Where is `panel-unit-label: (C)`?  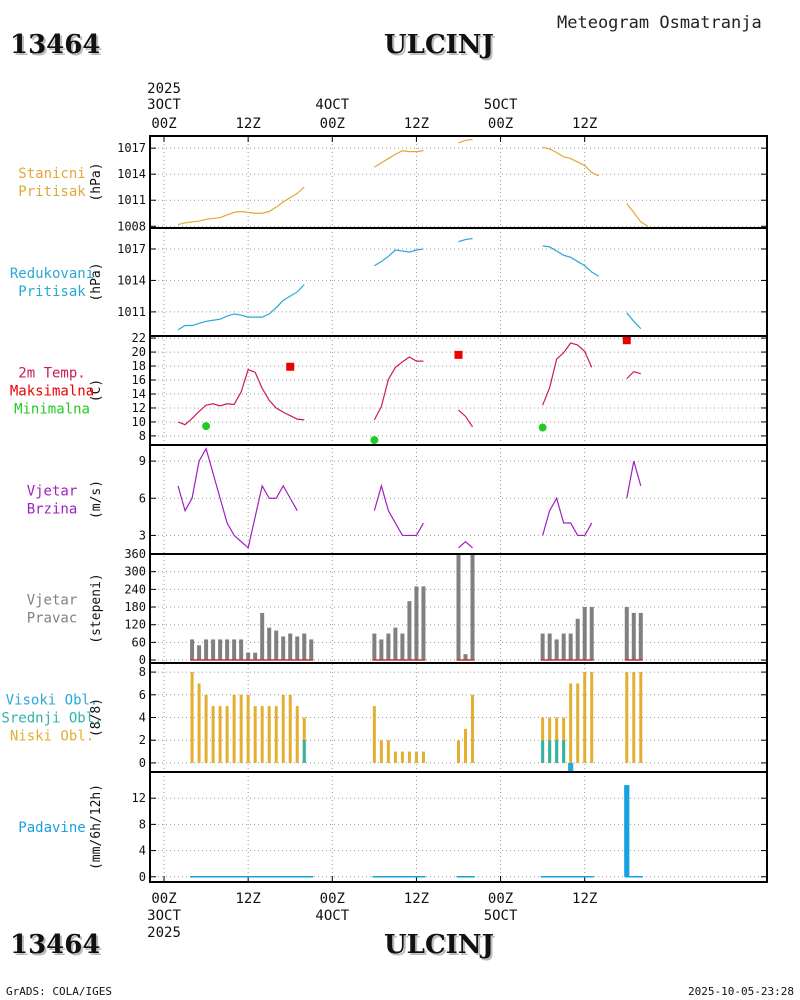 panel-unit-label: (C) is located at coordinates (96, 390).